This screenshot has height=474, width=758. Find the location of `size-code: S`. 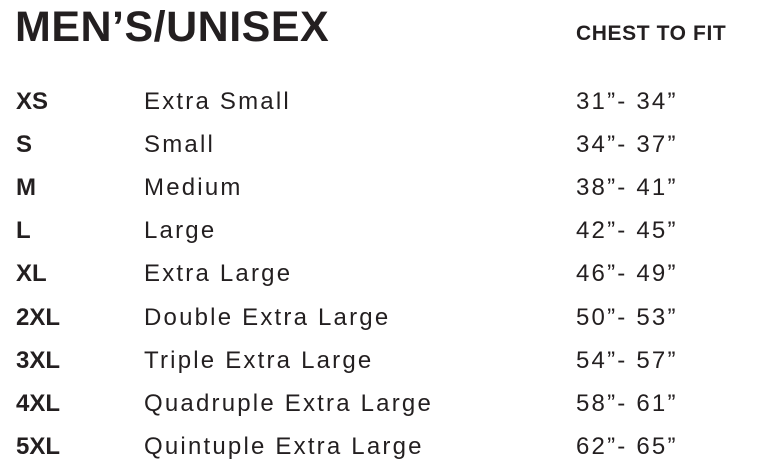

size-code: S is located at coordinates (24, 145).